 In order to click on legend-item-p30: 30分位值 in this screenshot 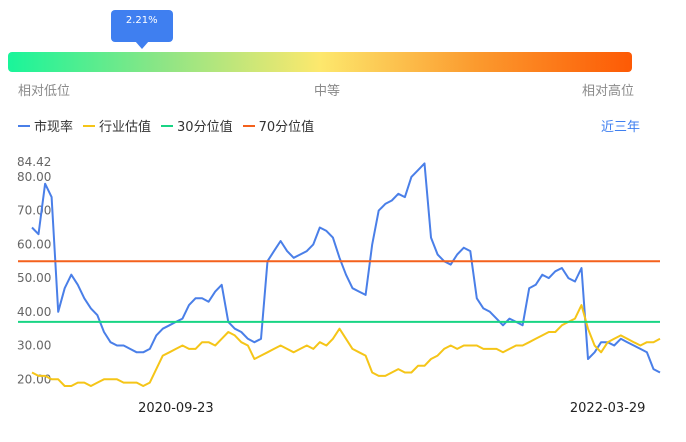, I will do `click(197, 125)`.